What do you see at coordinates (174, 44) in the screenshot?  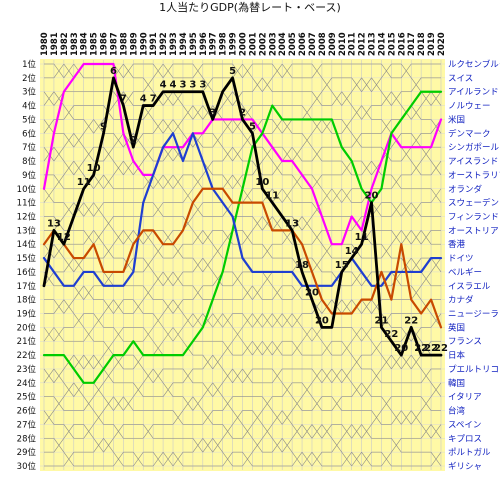 I see `year-label: 1993` at bounding box center [174, 44].